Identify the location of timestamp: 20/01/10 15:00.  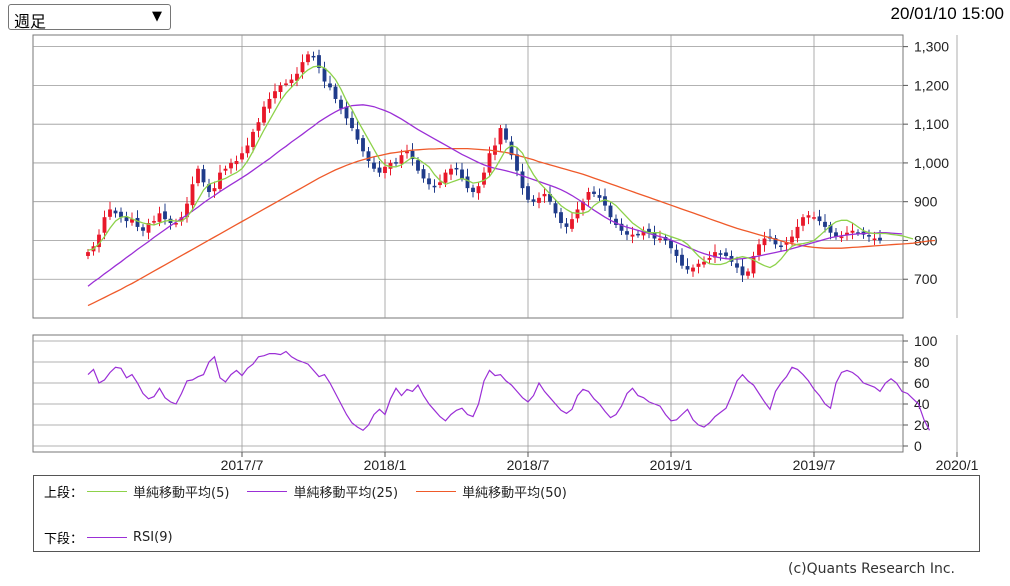
(947, 13).